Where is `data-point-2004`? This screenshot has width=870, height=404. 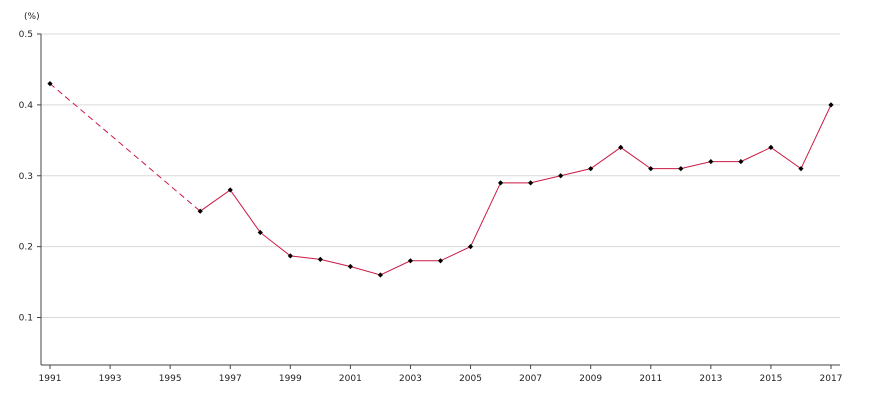 data-point-2004 is located at coordinates (440, 261).